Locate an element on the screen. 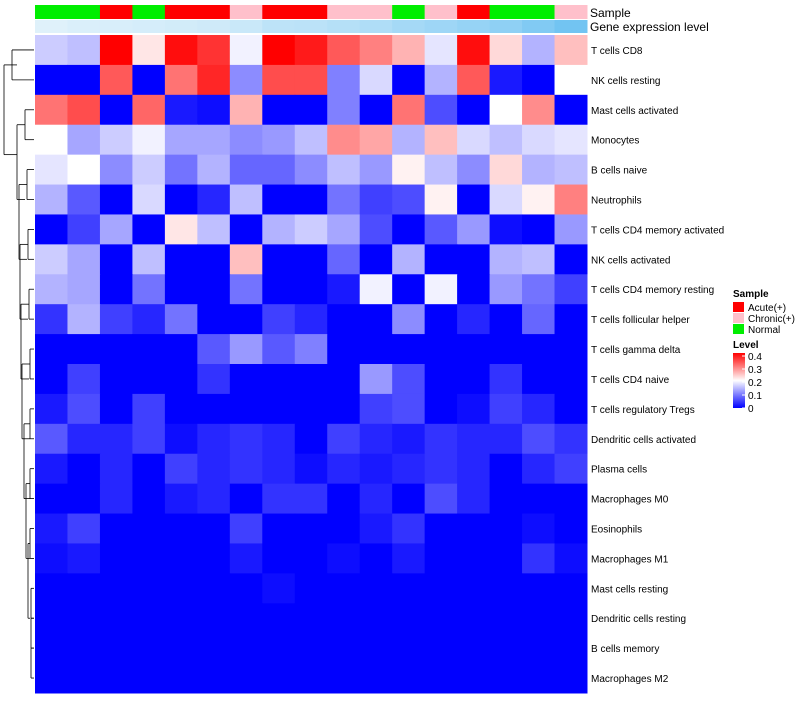  level-legend-tick-label: 0 is located at coordinates (751, 409).